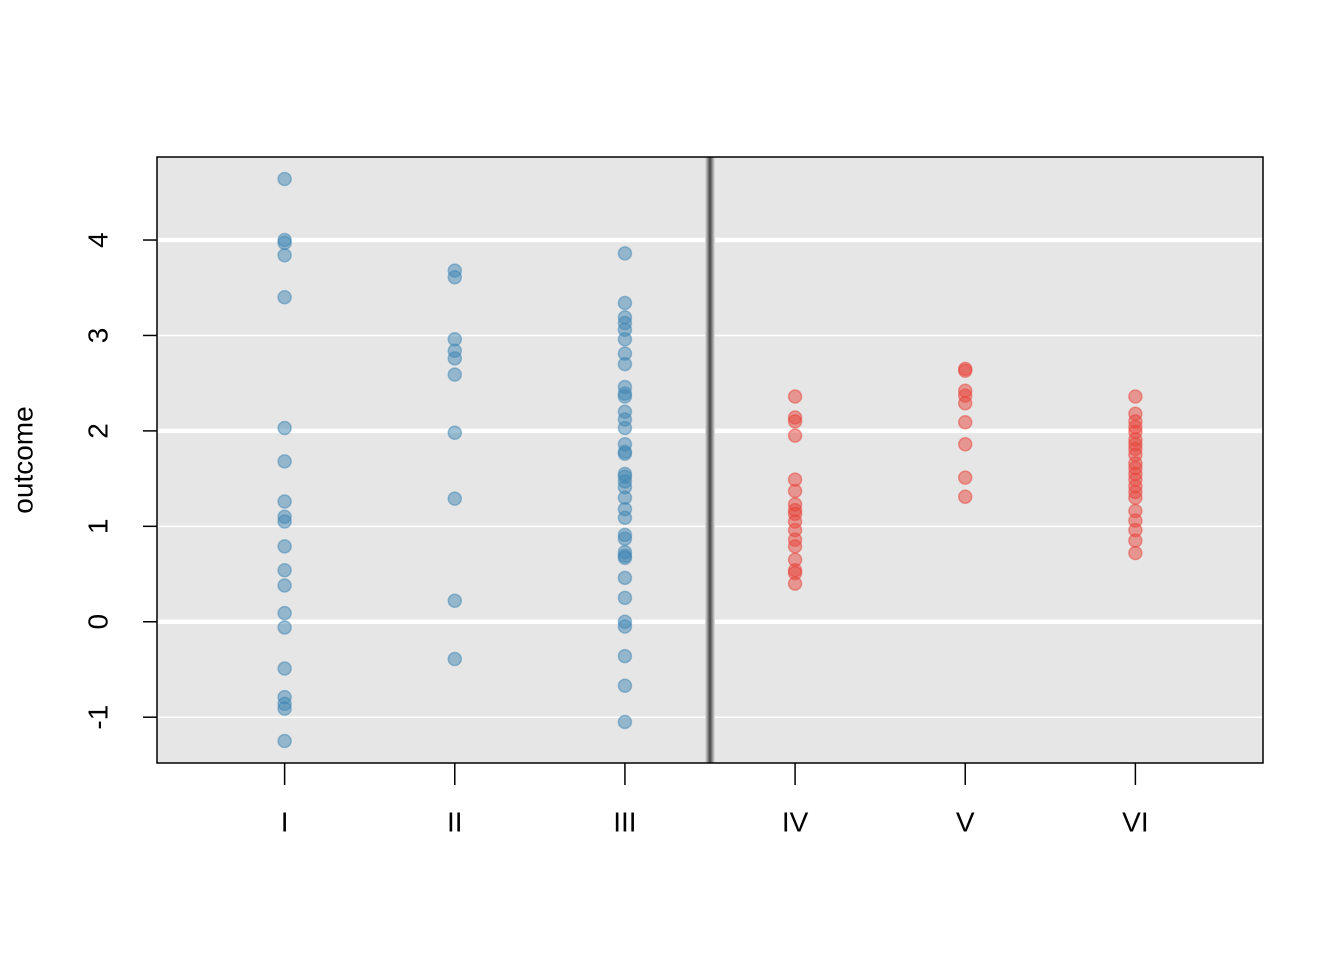 This screenshot has height=960, width=1344. I want to click on y-tick-label: 4, so click(97, 240).